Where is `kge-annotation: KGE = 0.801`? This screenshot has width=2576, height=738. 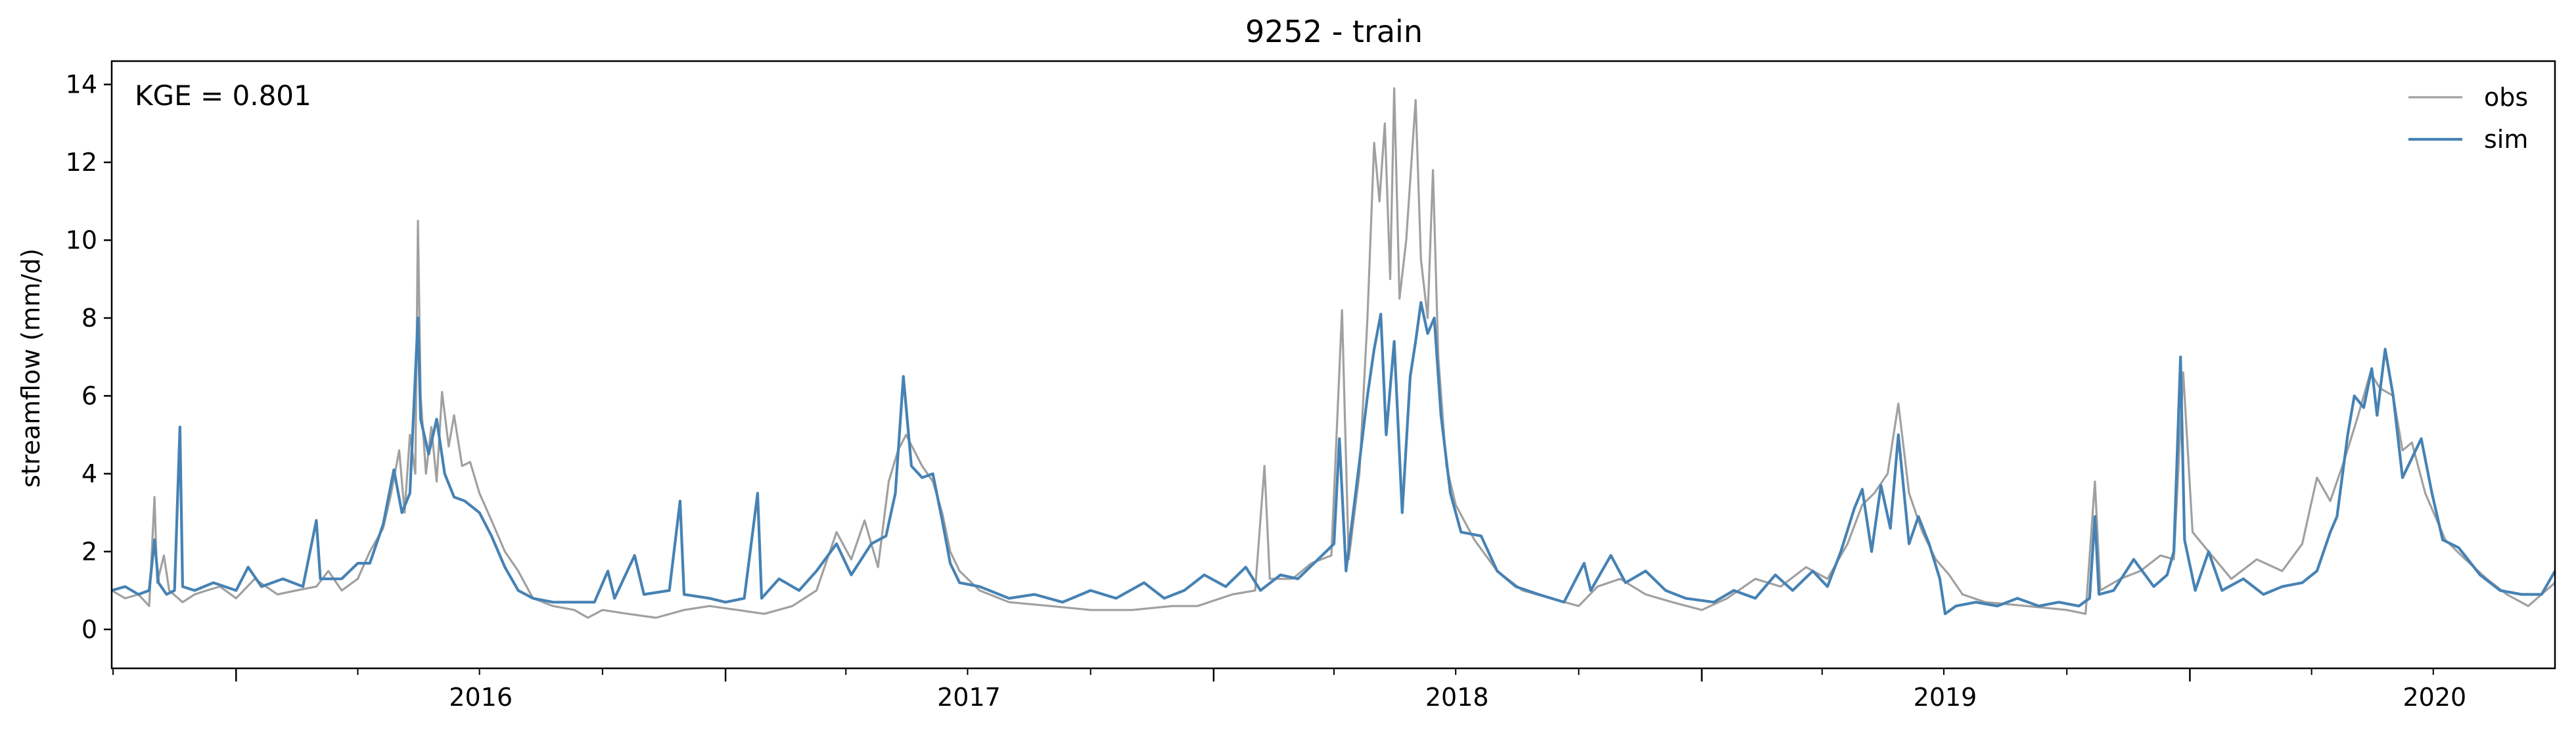
kge-annotation: KGE = 0.801 is located at coordinates (223, 96).